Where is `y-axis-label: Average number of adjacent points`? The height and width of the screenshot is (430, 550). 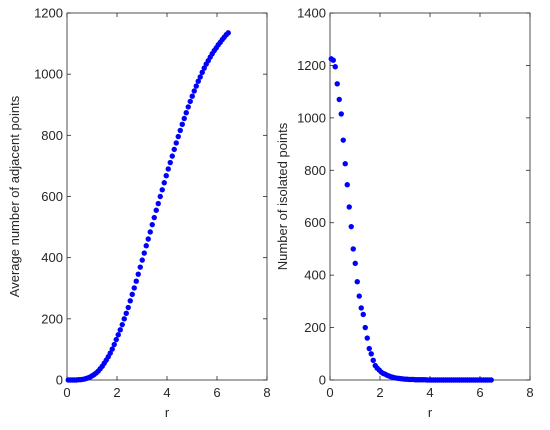 y-axis-label: Average number of adjacent points is located at coordinates (14, 196).